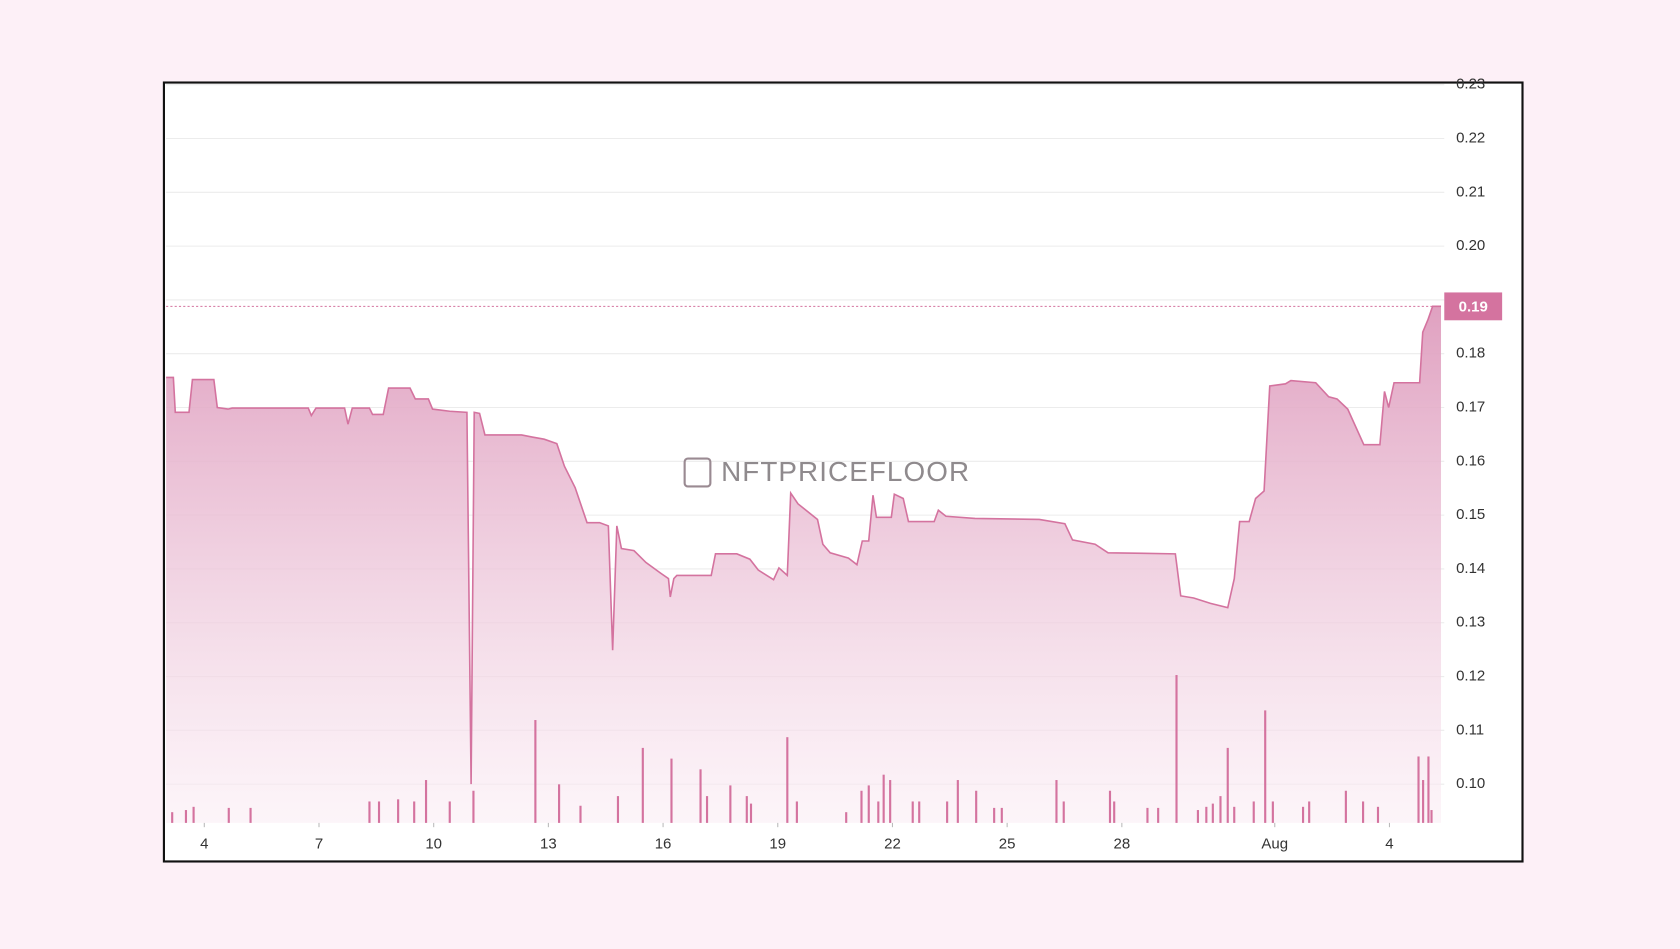 The height and width of the screenshot is (949, 1680). I want to click on y-tick-label: 0.21, so click(1470, 191).